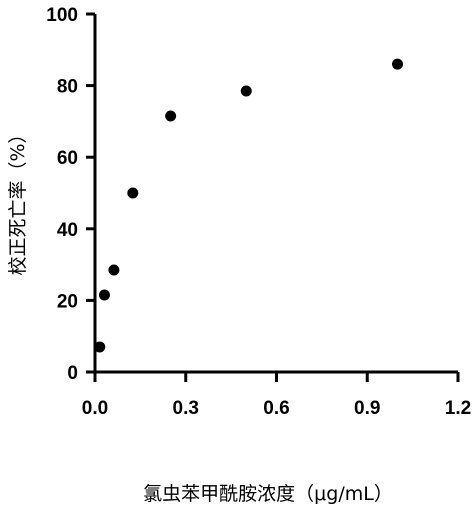 The height and width of the screenshot is (518, 474). I want to click on y-axis: 0 20 40 60 80 100, so click(71, 194).